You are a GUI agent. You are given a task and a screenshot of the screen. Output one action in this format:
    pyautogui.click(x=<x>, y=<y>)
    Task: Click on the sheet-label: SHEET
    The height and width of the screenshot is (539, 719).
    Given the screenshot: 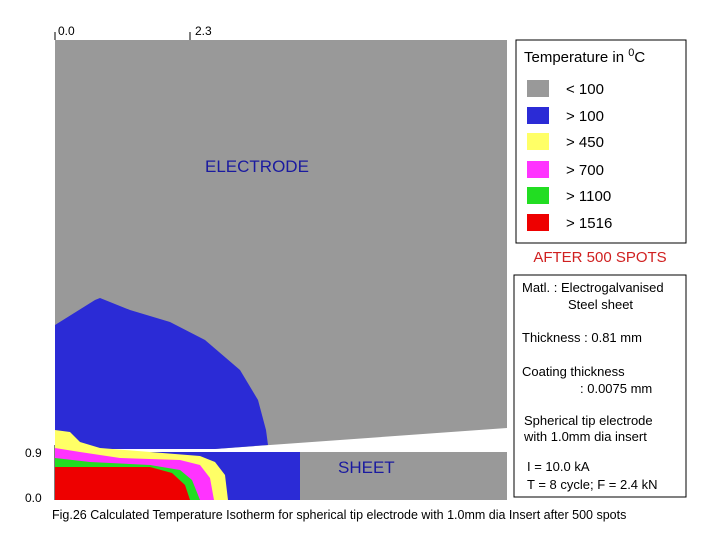 What is the action you would take?
    pyautogui.click(x=366, y=467)
    